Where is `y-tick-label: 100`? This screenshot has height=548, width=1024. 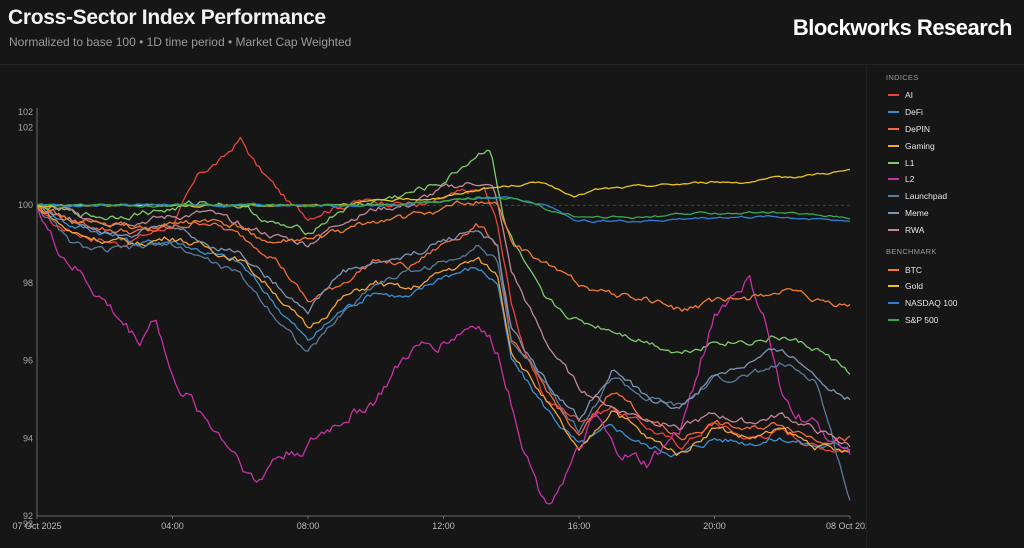
y-tick-label: 100 is located at coordinates (25, 205).